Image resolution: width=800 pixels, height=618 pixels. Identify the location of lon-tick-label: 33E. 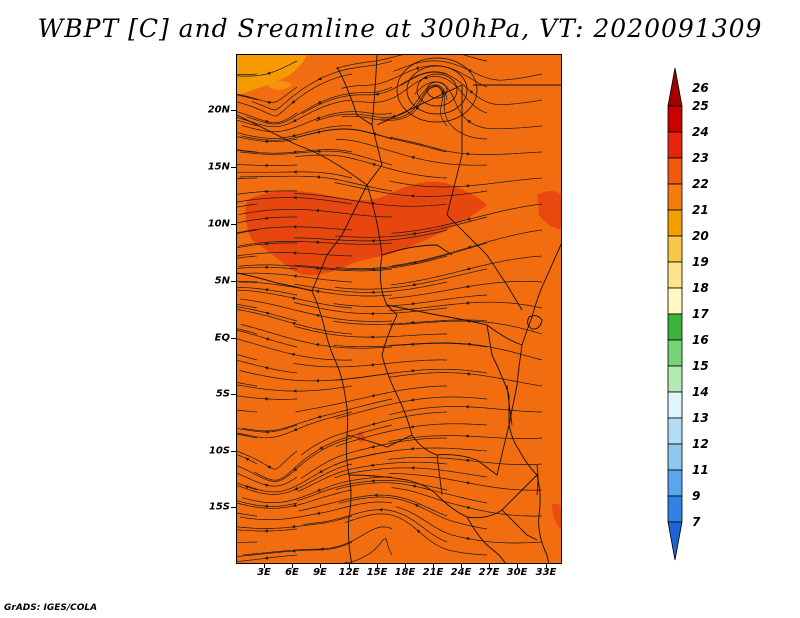
(546, 572).